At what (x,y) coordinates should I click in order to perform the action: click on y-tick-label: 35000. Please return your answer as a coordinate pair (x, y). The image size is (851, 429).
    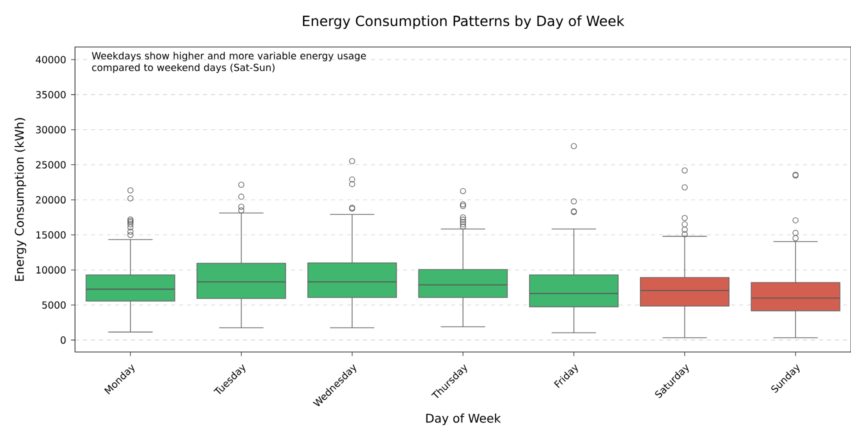
    Looking at the image, I should click on (51, 94).